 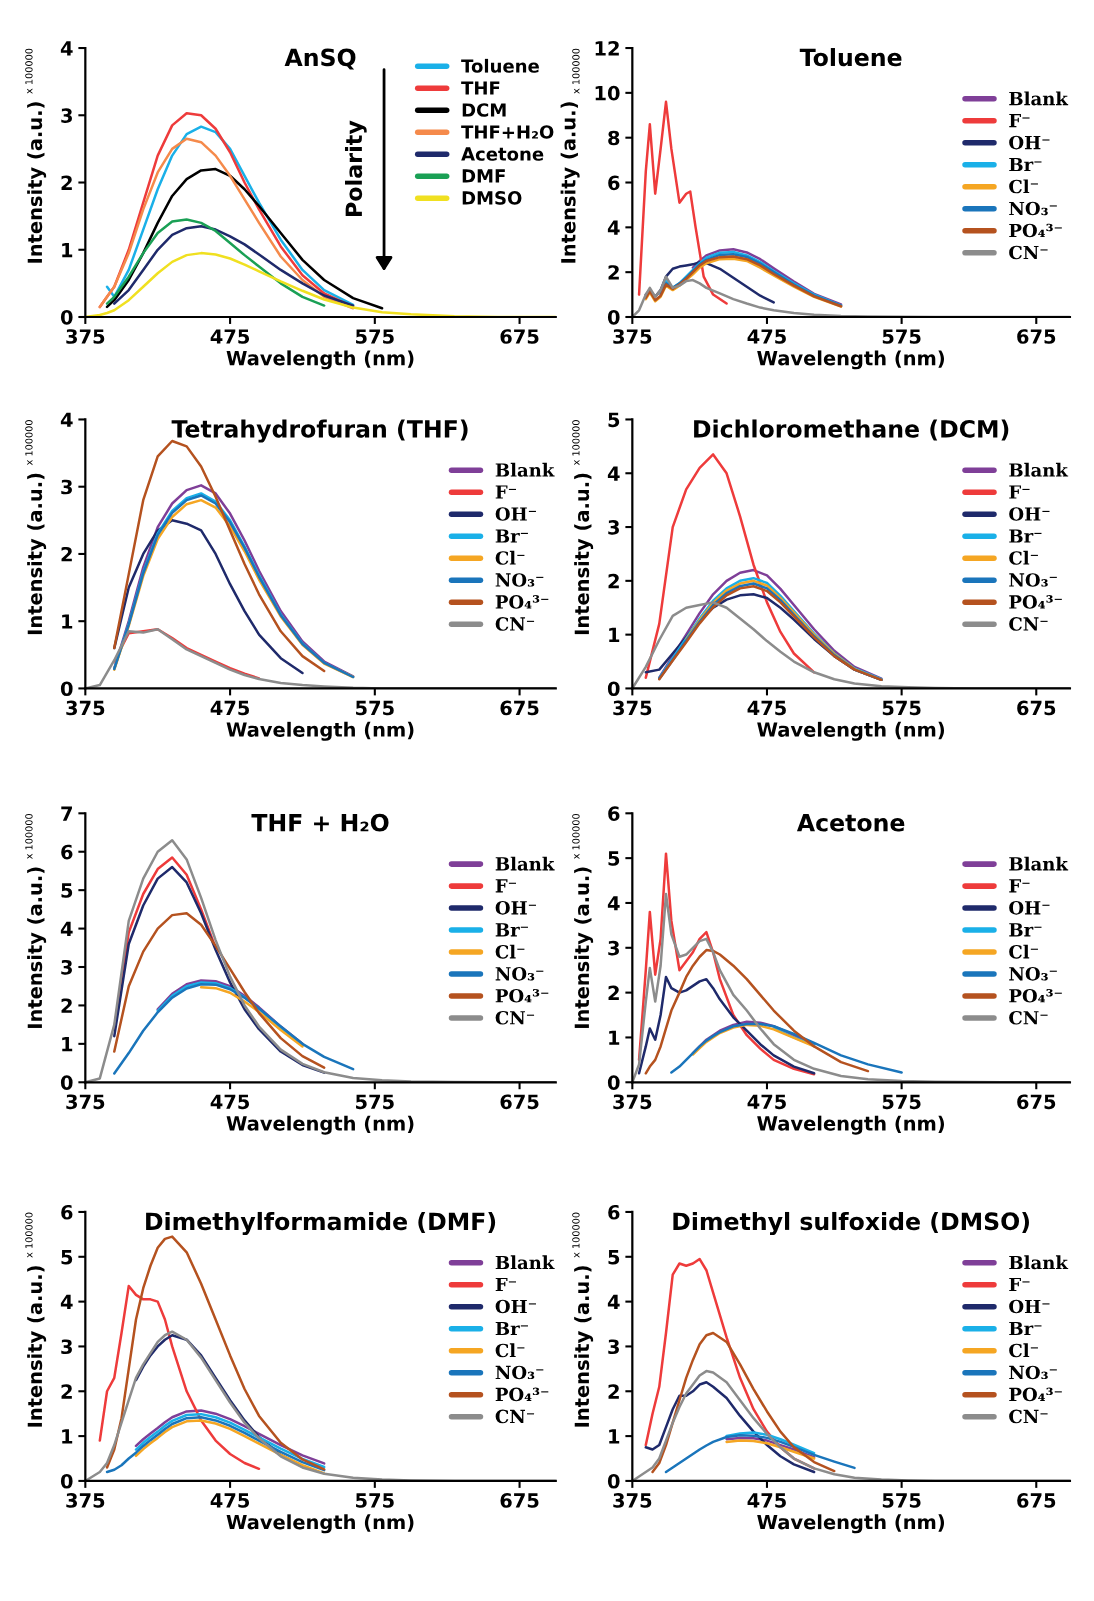 What do you see at coordinates (480, 88) in the screenshot?
I see `legend-label: THF` at bounding box center [480, 88].